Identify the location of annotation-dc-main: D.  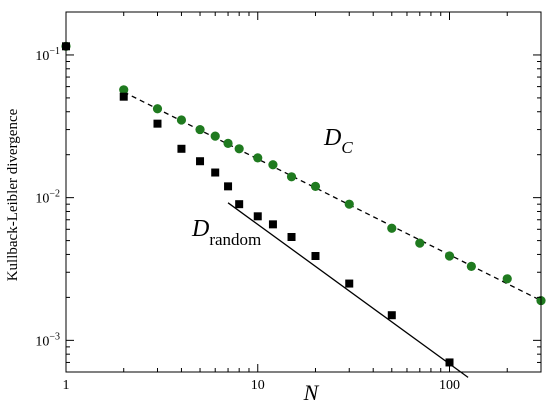
(332, 138).